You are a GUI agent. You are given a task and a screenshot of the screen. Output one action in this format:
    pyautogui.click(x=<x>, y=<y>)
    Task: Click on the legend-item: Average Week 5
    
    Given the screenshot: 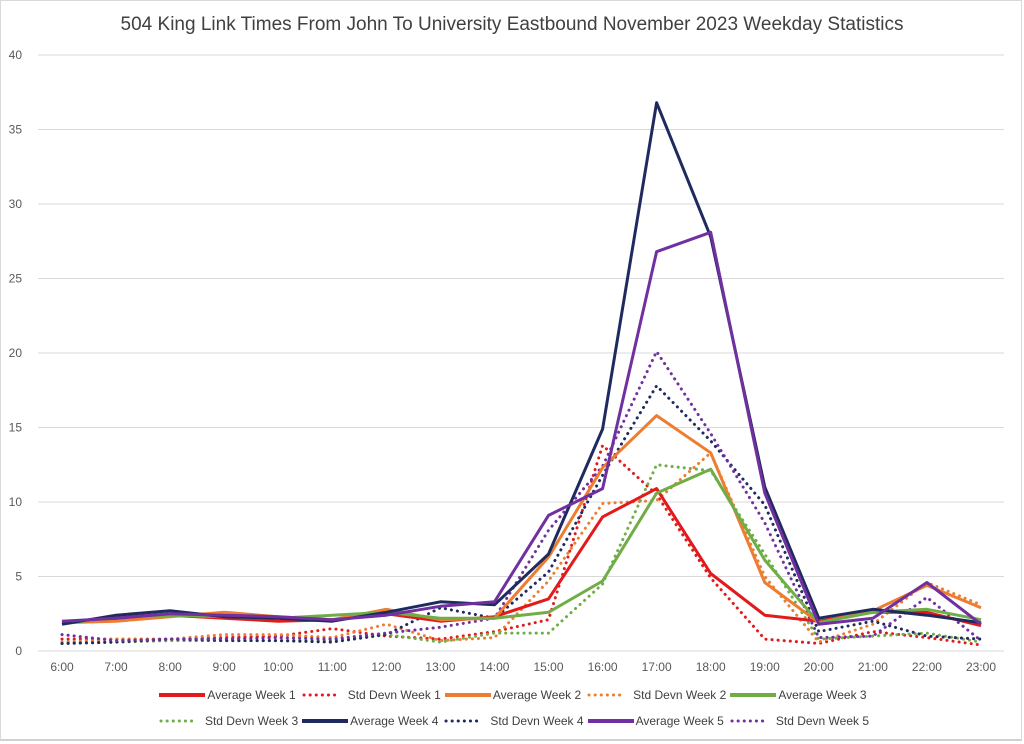 What is the action you would take?
    pyautogui.click(x=655, y=721)
    